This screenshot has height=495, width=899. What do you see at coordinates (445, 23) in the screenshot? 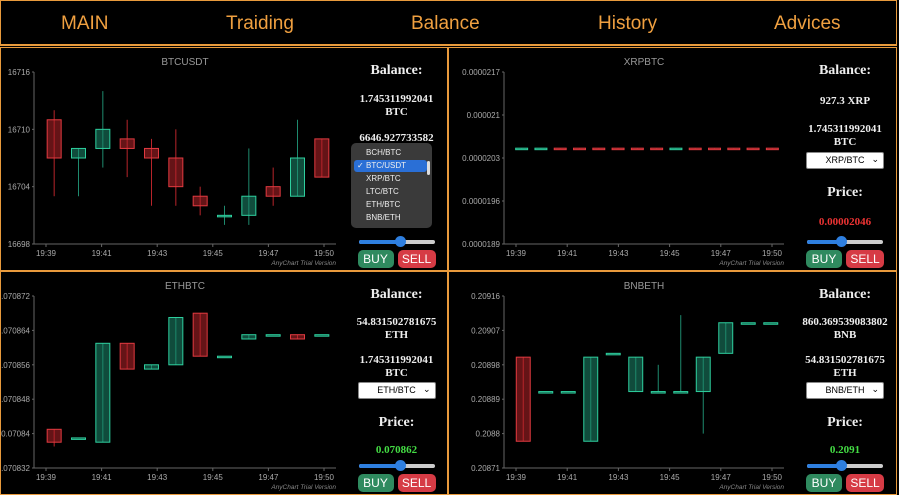
I see `nav-balance: Balance` at bounding box center [445, 23].